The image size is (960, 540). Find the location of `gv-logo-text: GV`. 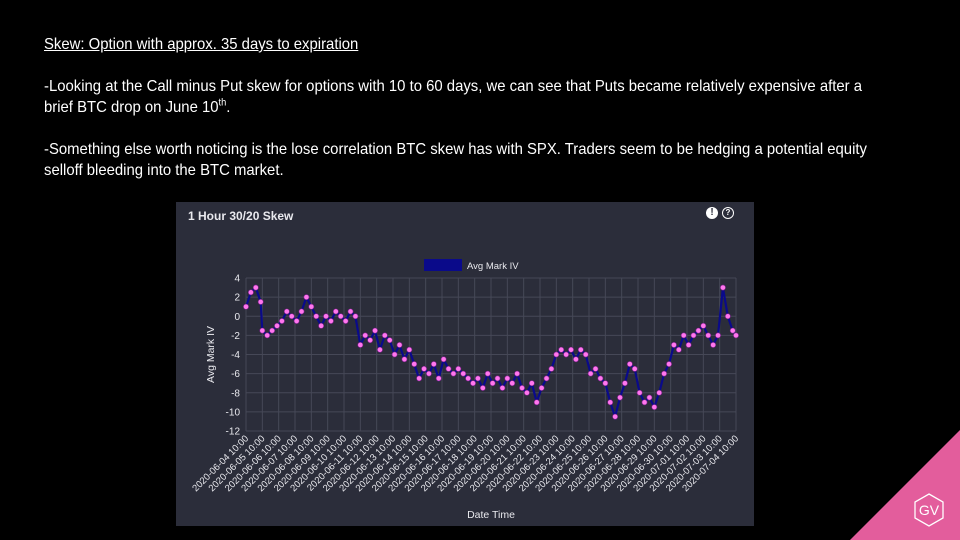

gv-logo-text: GV is located at coordinates (929, 510).